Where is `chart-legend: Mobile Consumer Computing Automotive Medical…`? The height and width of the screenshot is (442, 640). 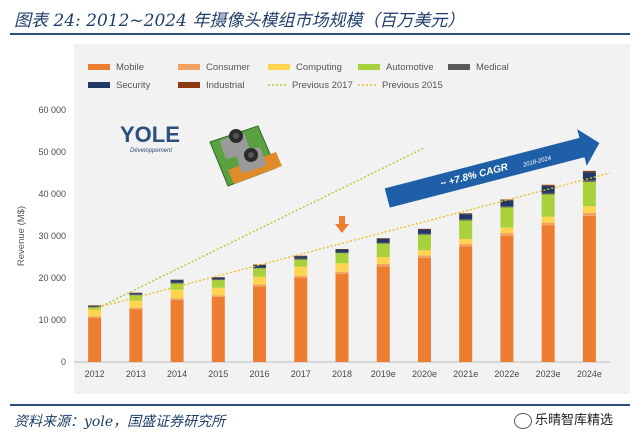
chart-legend: Mobile Consumer Computing Automotive Medical… is located at coordinates (298, 76).